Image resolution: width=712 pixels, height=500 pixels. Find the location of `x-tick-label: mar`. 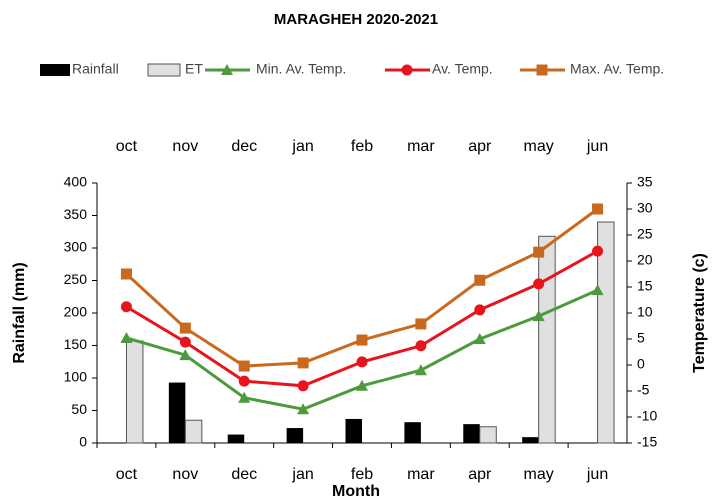

x-tick-label: mar is located at coordinates (421, 474).